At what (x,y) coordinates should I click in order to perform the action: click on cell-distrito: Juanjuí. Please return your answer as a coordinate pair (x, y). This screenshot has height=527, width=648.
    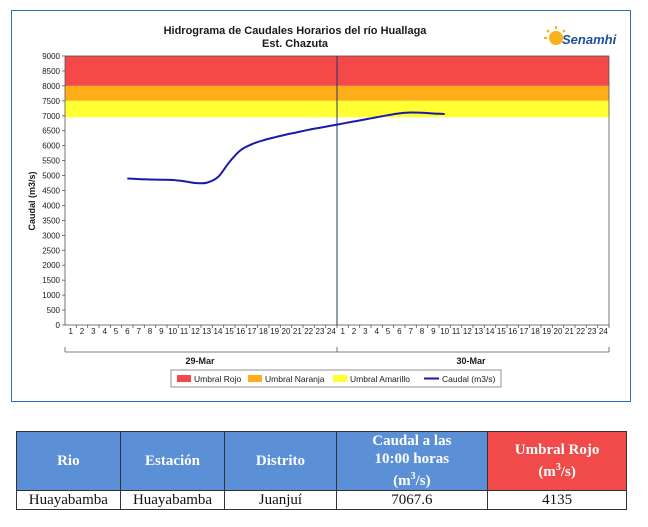
    Looking at the image, I should click on (280, 500).